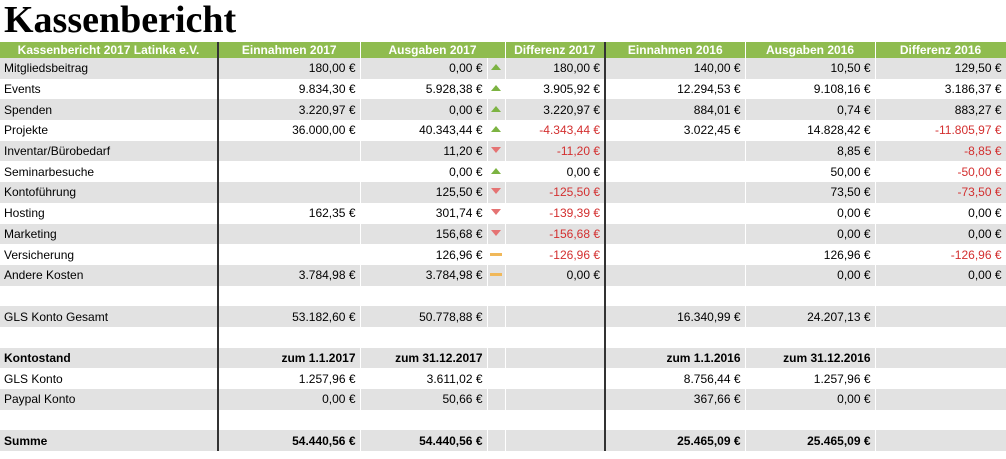 Image resolution: width=1006 pixels, height=459 pixels. I want to click on cell: 9.108,16 €, so click(810, 89).